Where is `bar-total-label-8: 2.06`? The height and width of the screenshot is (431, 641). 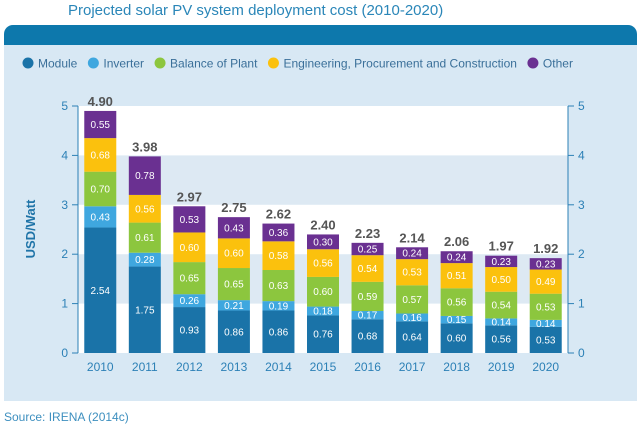 bar-total-label-8: 2.06 is located at coordinates (456, 241).